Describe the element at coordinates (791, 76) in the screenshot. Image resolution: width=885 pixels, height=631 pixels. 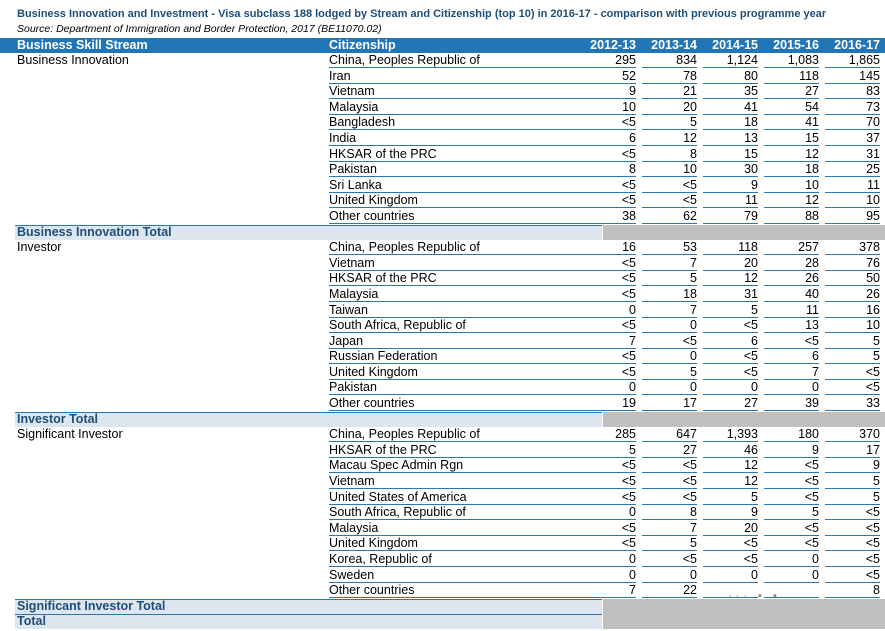
I see `value-cell: 118` at that location.